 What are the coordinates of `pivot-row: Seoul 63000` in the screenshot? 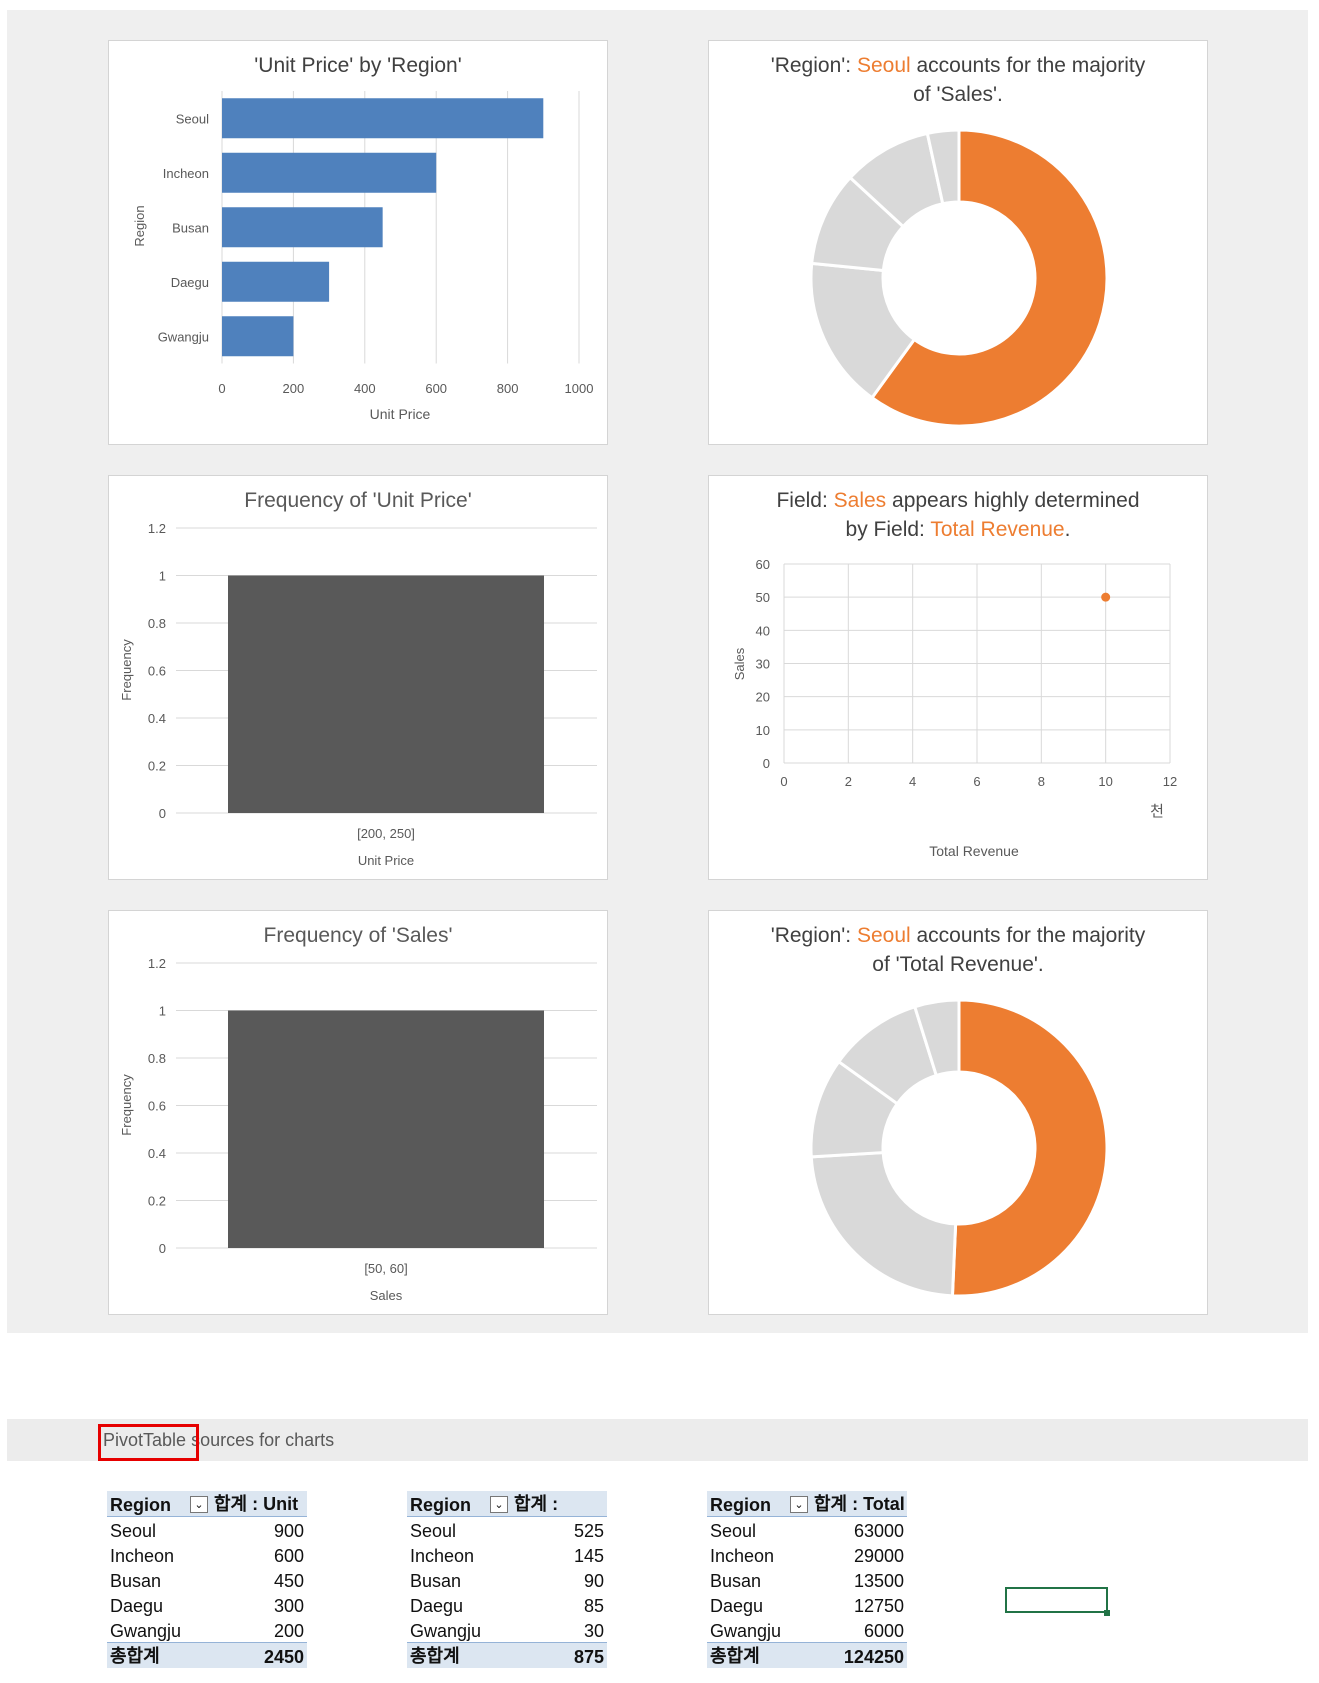 It's located at (807, 1529).